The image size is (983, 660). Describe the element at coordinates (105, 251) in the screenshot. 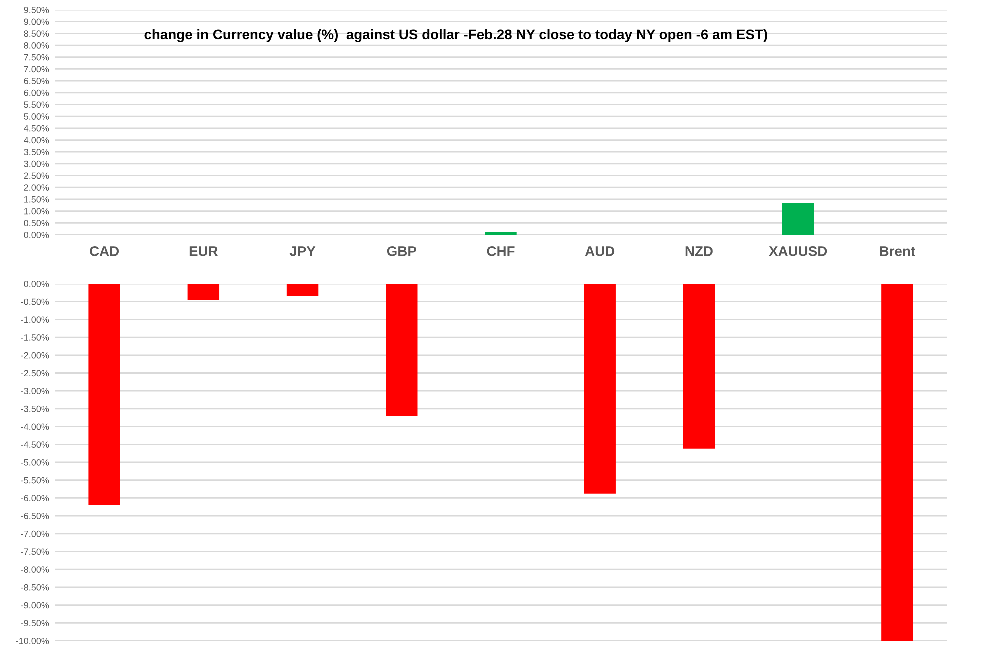

I see `x-tick-label: CAD` at that location.